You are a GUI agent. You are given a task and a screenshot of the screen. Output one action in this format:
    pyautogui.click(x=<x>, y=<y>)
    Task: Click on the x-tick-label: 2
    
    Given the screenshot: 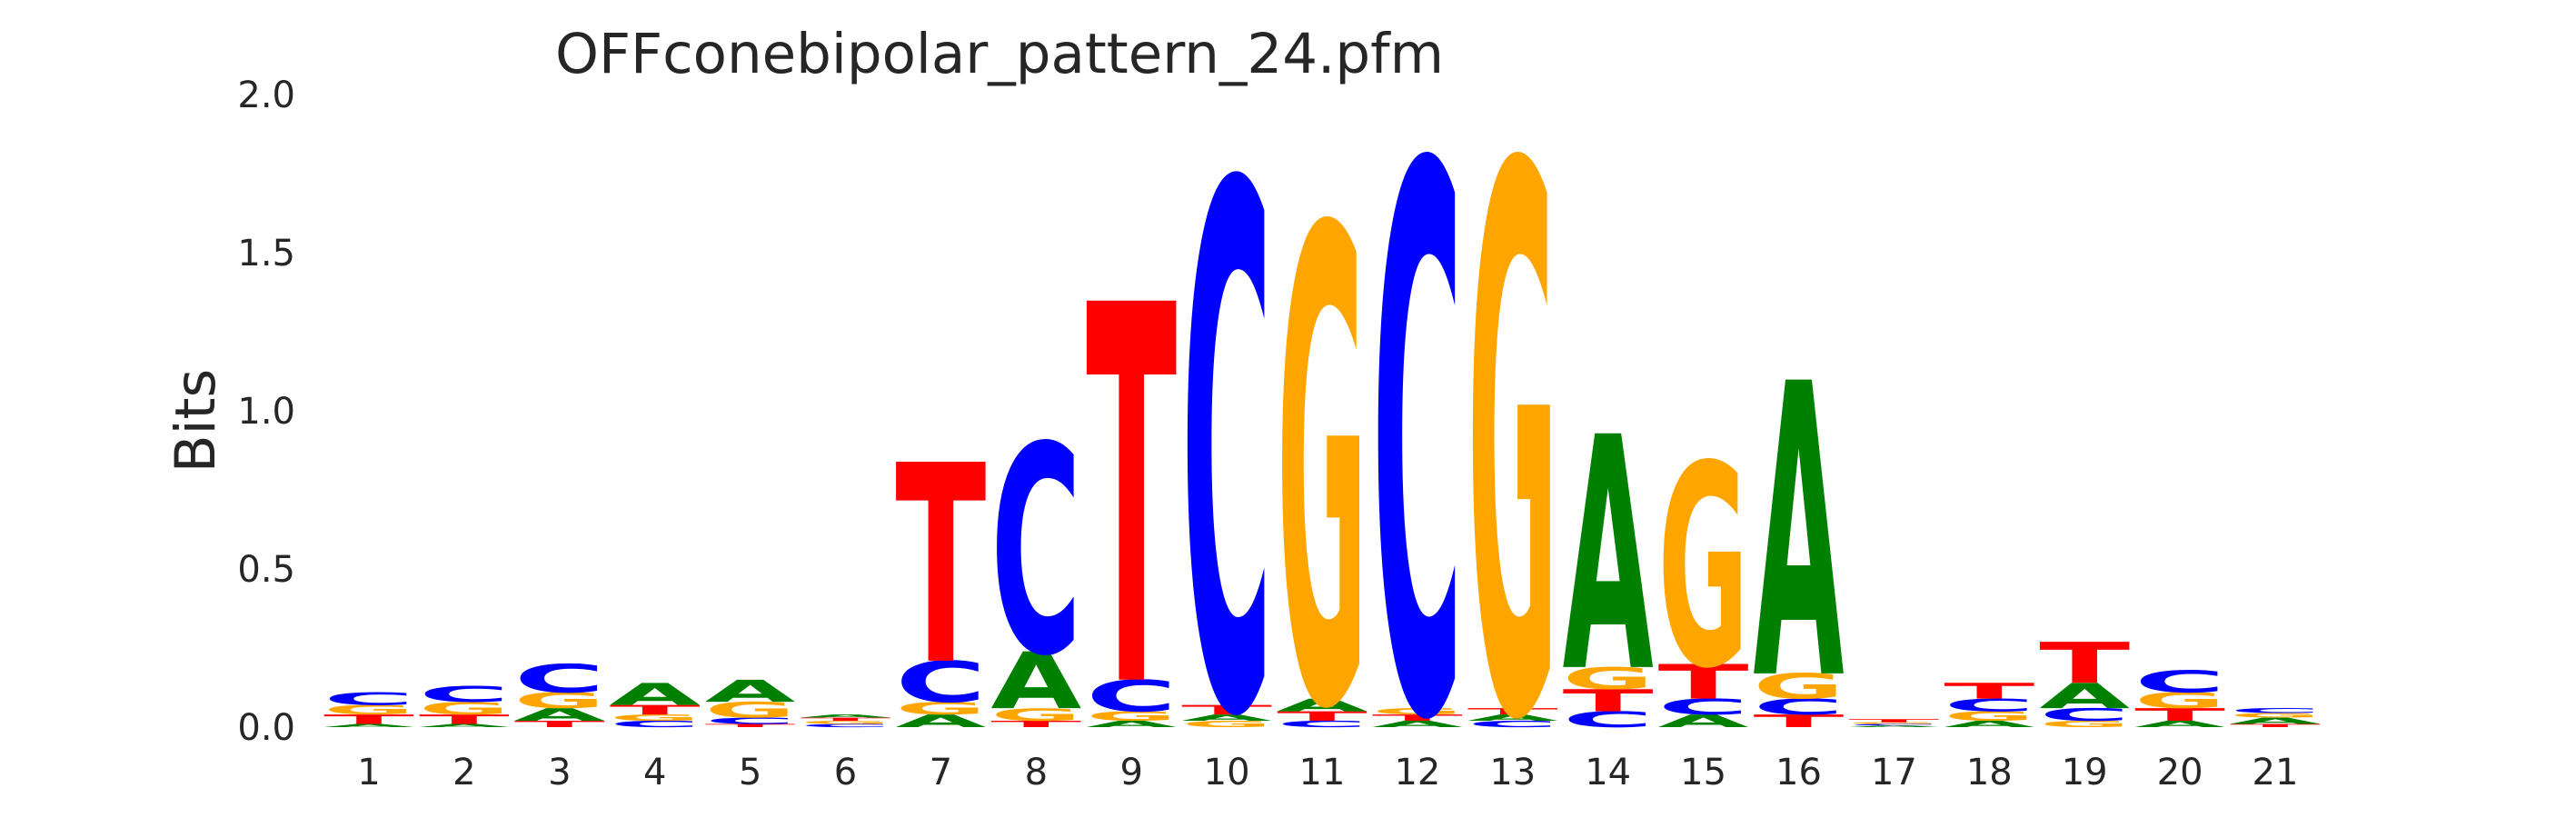 What is the action you would take?
    pyautogui.click(x=464, y=773)
    